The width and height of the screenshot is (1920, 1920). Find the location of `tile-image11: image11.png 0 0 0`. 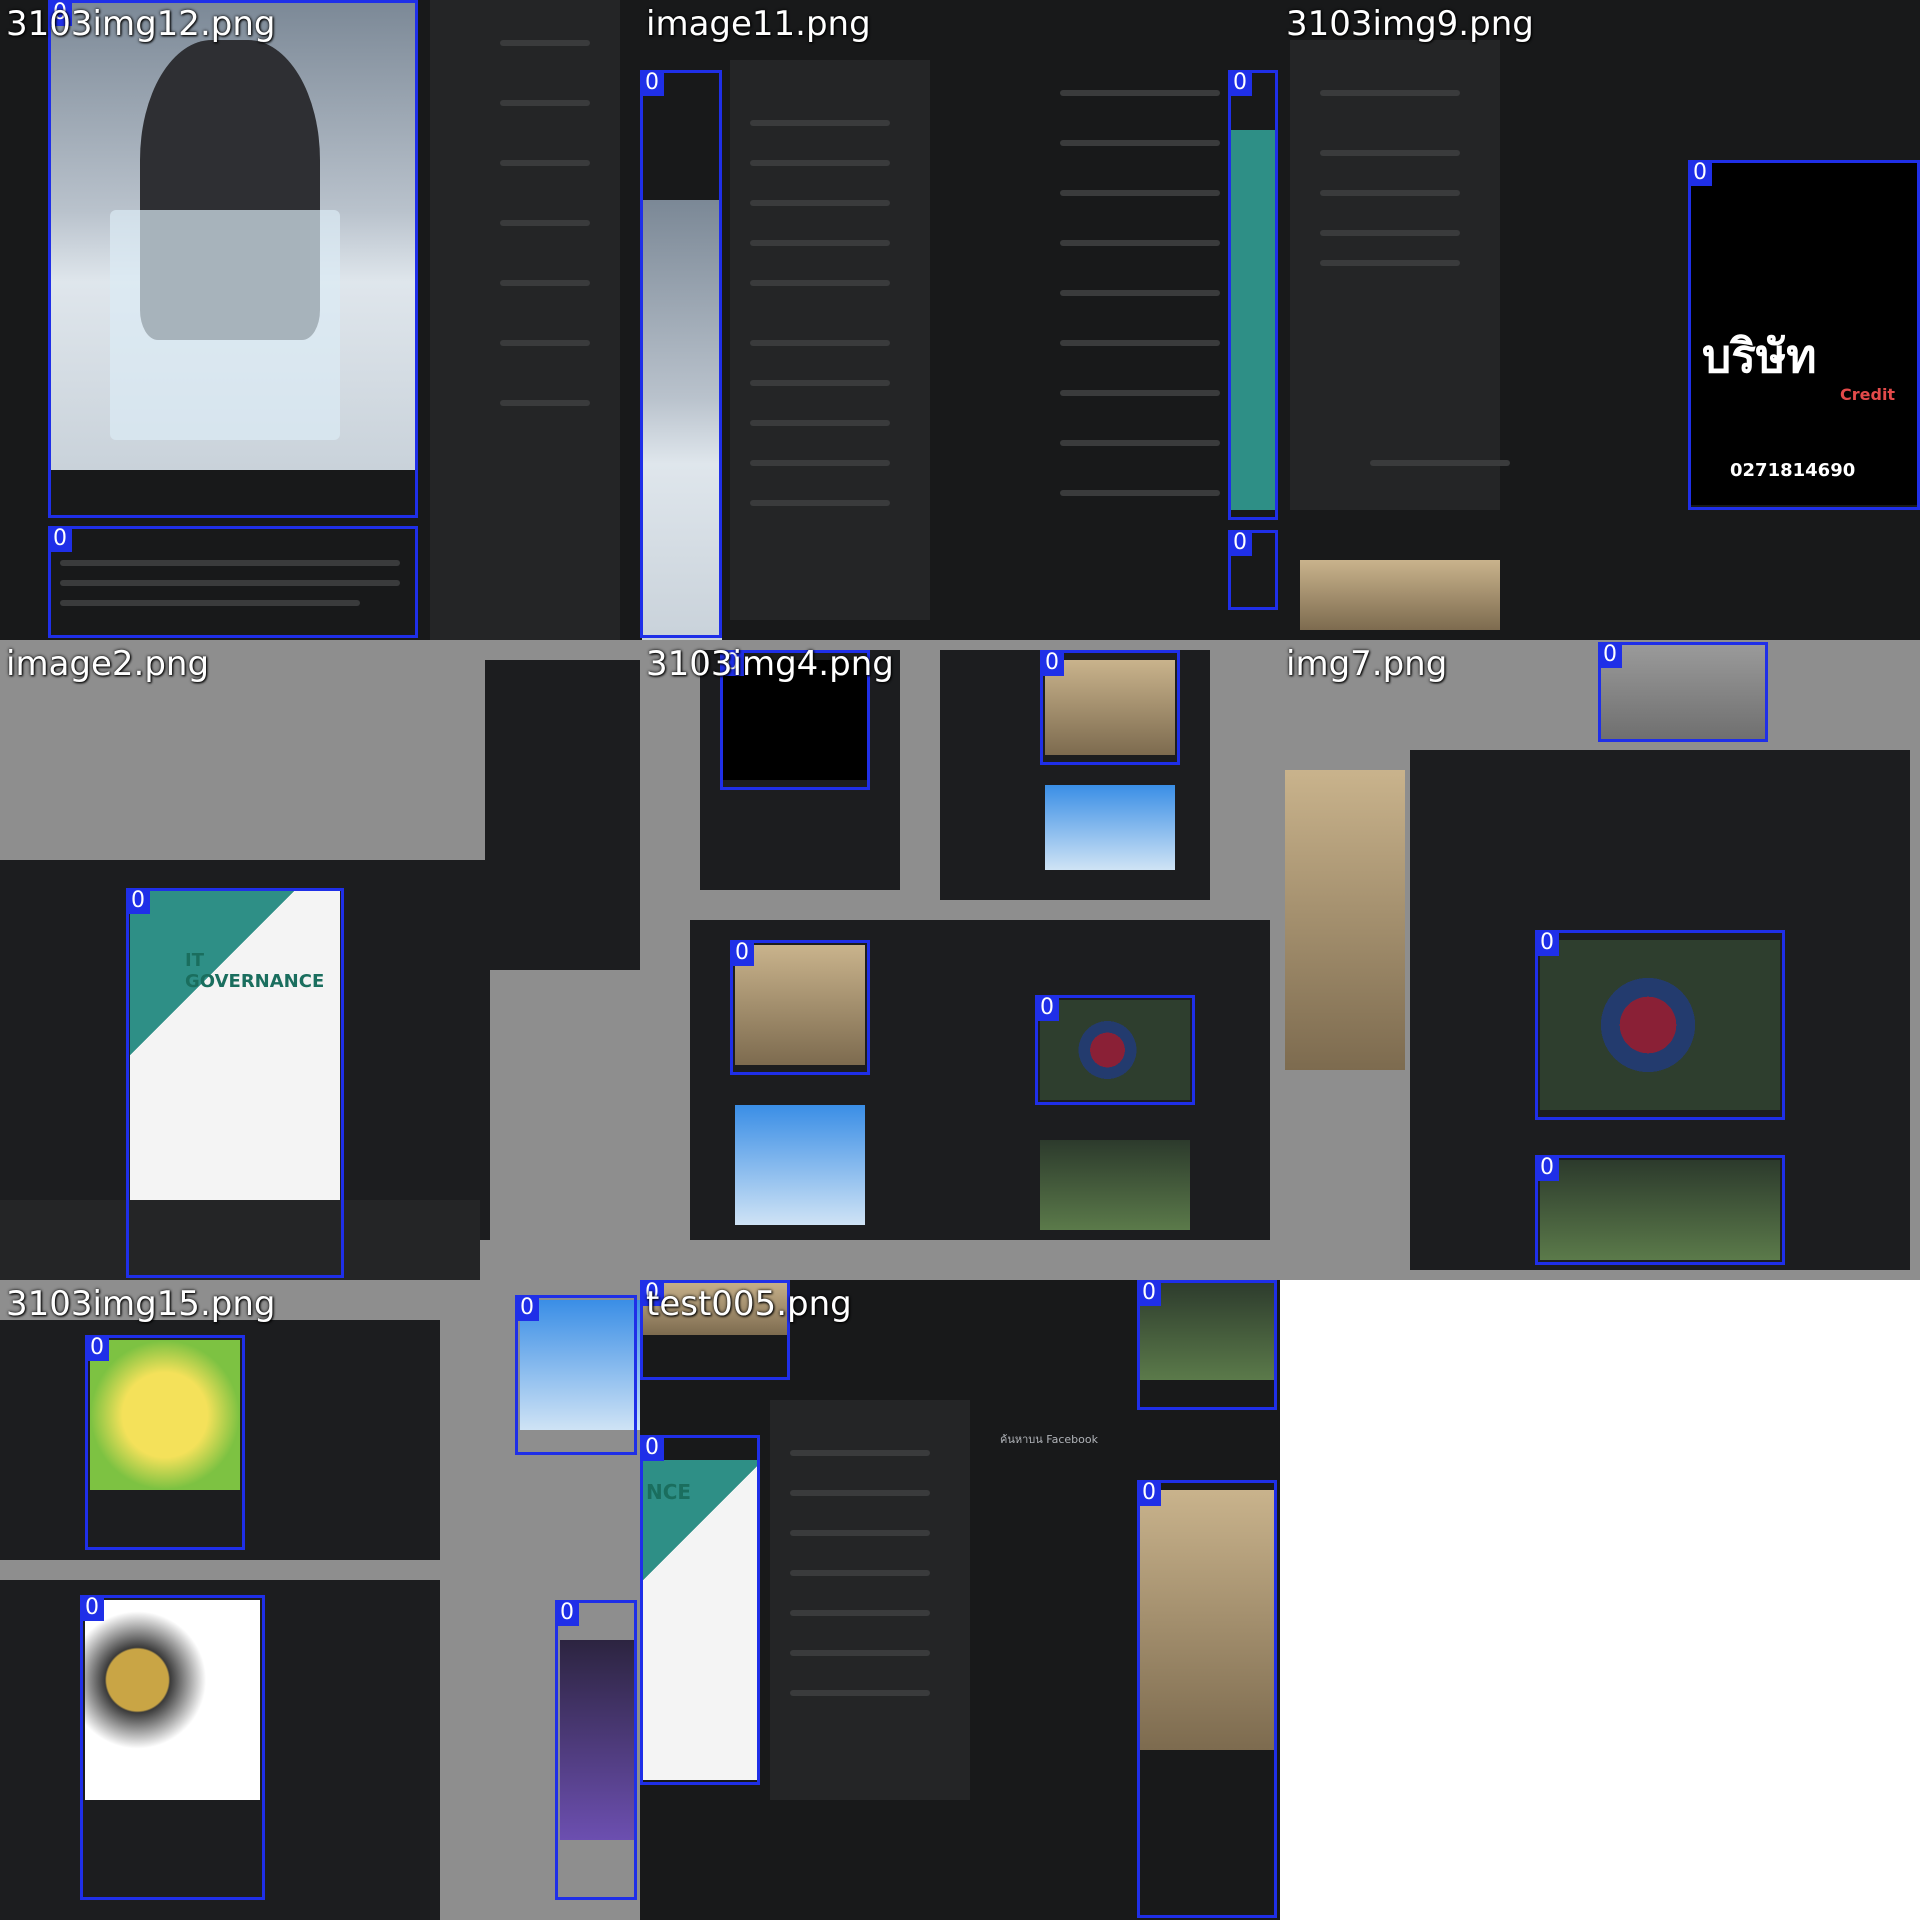

tile-image11: image11.png 0 0 0 is located at coordinates (960, 320).